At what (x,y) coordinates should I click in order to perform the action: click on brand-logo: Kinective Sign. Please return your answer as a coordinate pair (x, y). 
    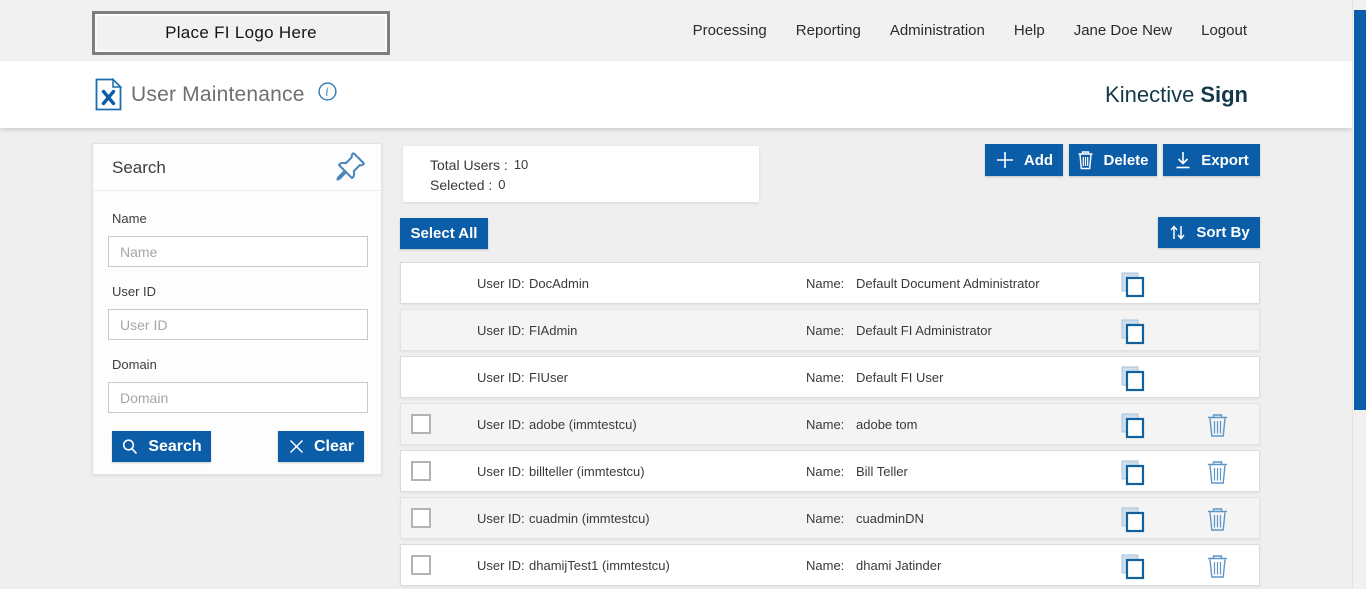
    Looking at the image, I should click on (1176, 94).